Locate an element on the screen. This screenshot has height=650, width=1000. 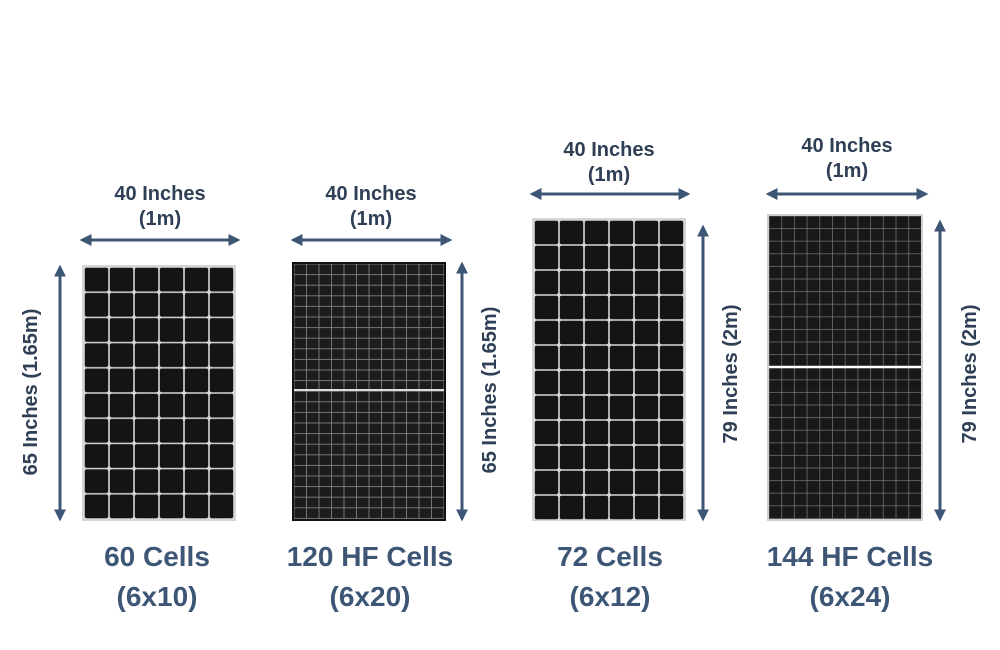
panel-layout: (6x24) is located at coordinates (850, 596).